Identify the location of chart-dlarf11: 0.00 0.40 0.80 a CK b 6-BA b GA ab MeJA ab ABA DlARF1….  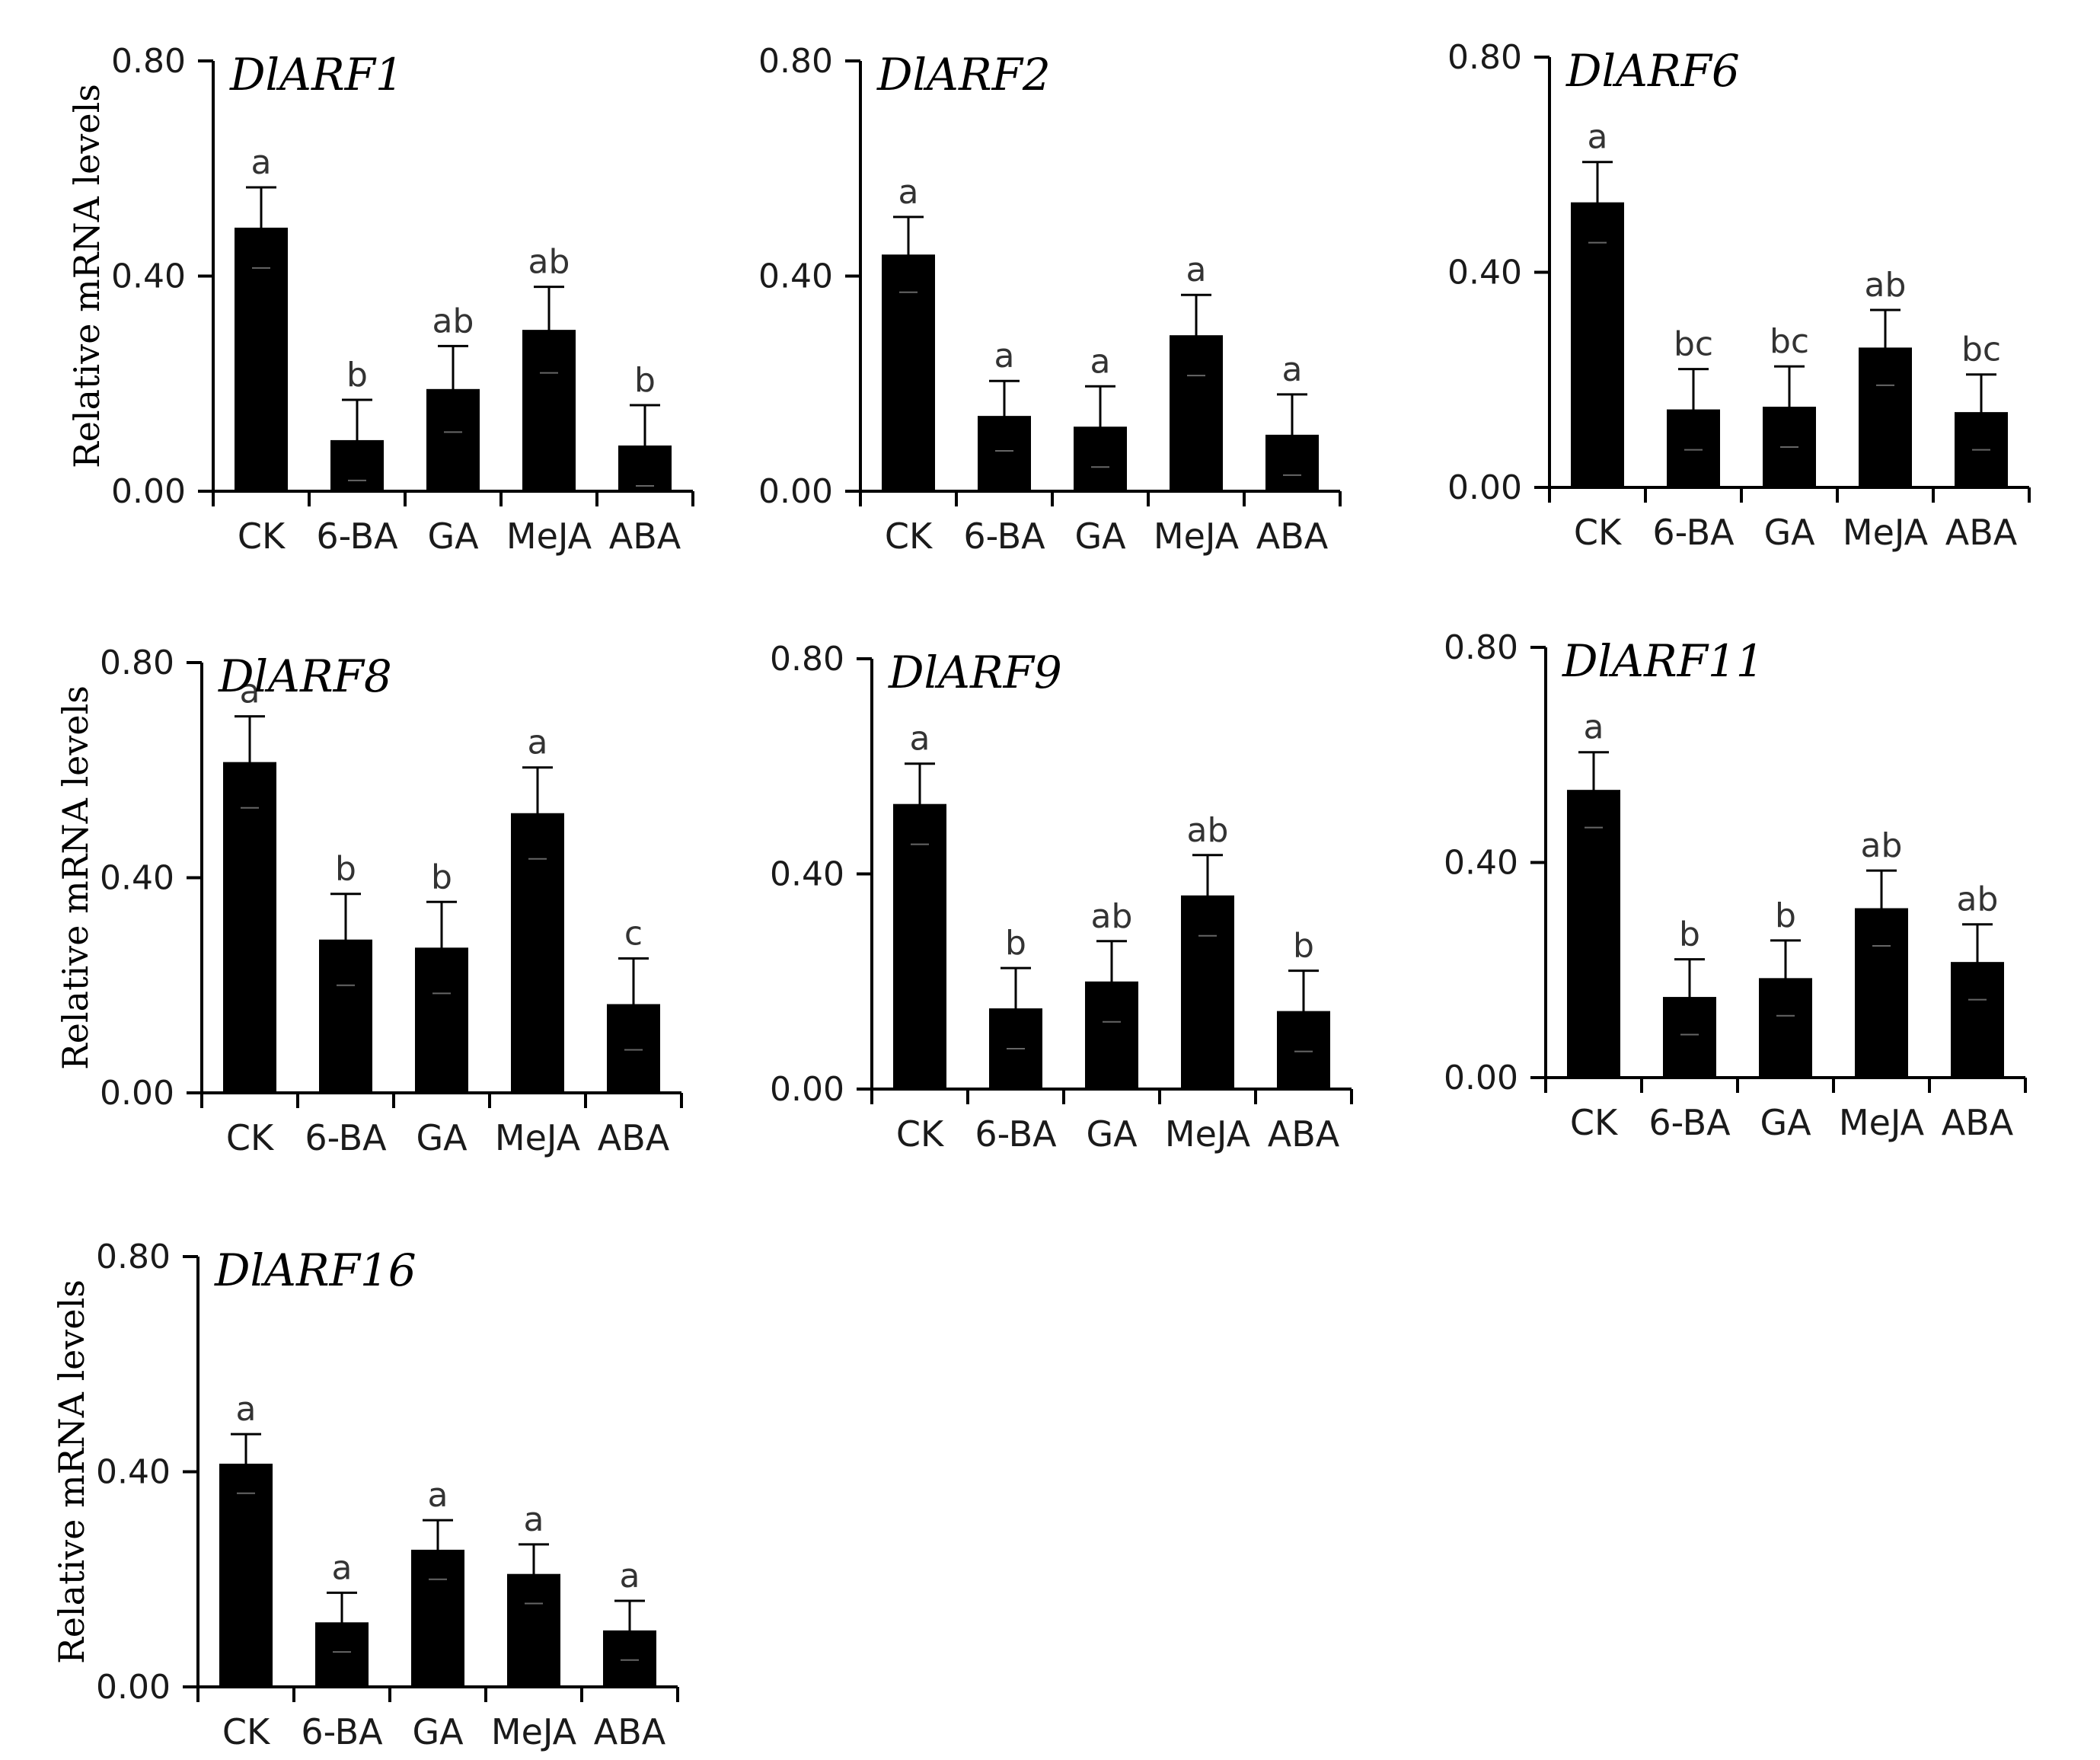
(1735, 885).